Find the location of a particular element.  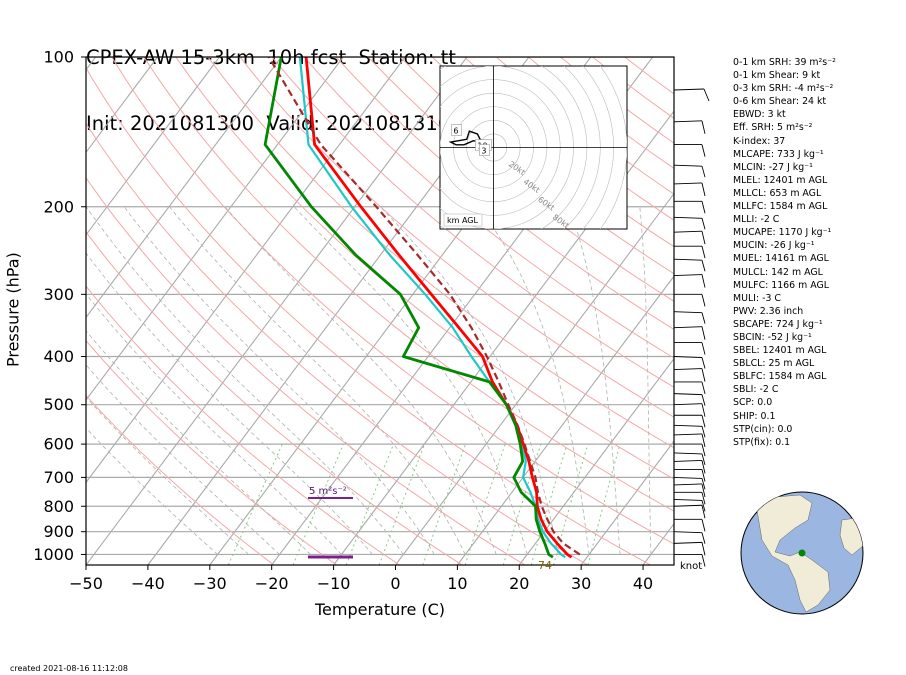

index-row: 0-1 km Shear: 9 kt is located at coordinates (777, 76).